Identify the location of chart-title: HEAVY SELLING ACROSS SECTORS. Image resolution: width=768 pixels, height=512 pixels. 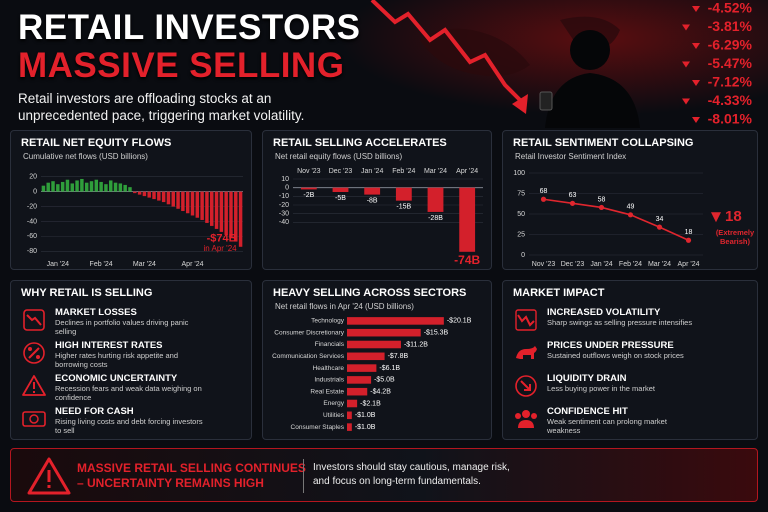
(370, 293).